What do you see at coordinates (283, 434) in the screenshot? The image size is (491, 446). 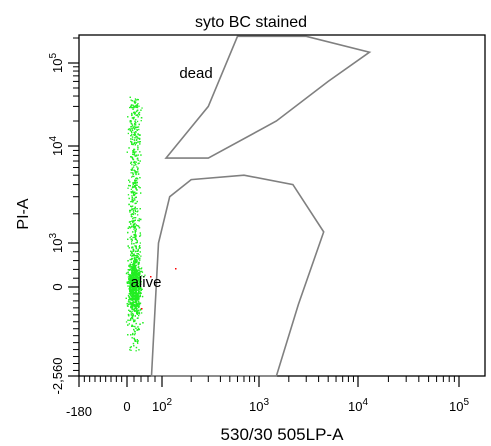 I see `x-axis-label: 530/30 505LP-A` at bounding box center [283, 434].